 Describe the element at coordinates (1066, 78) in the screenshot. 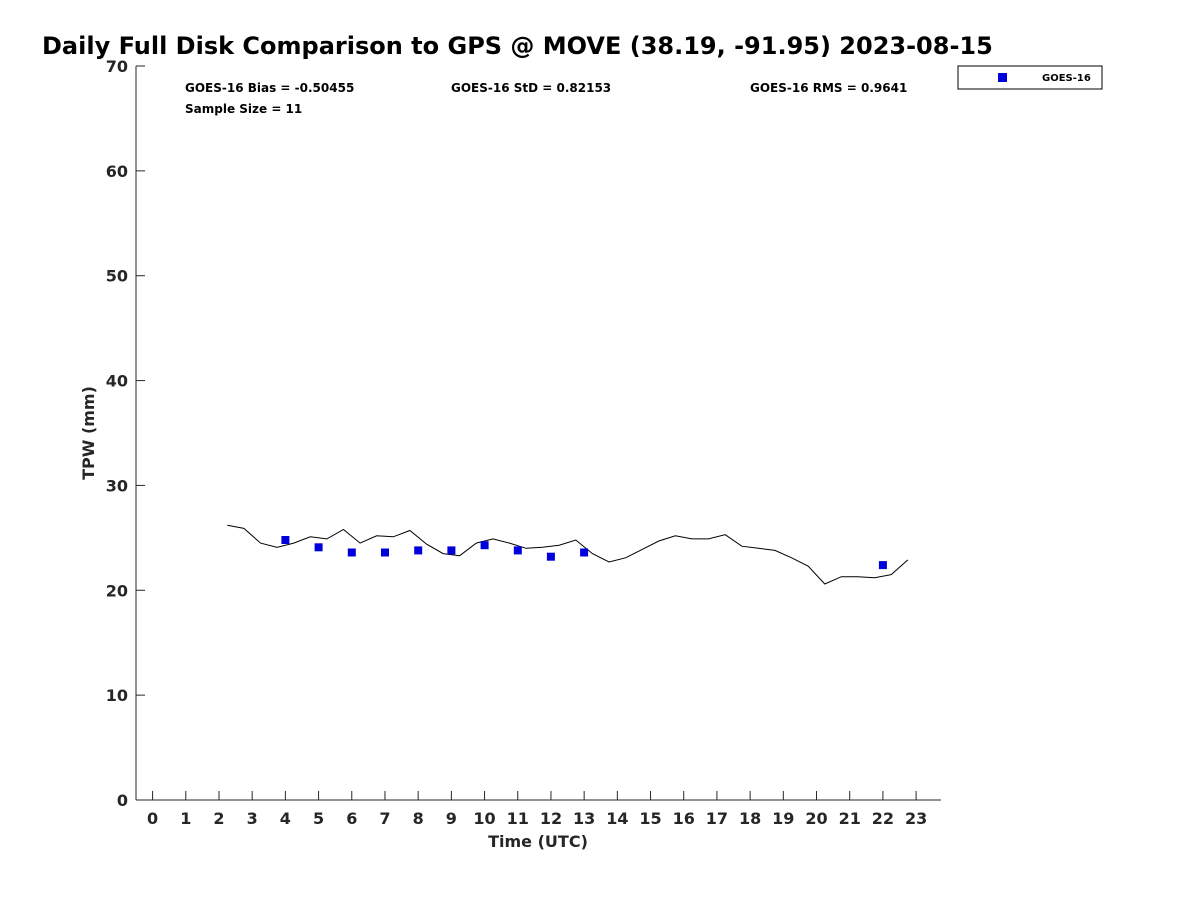

I see `legend-label: GOES-16` at that location.